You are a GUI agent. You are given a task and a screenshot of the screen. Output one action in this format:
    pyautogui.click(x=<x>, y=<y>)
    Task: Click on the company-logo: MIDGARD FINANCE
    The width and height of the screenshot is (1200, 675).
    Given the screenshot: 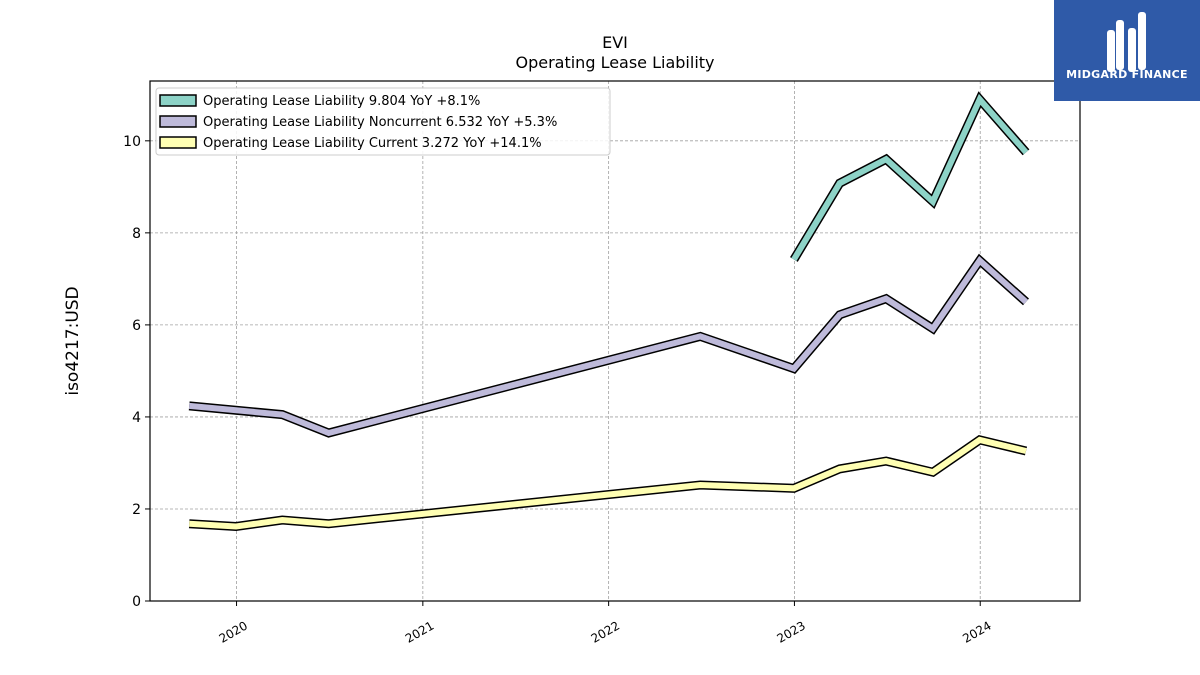 What is the action you would take?
    pyautogui.click(x=1127, y=50)
    